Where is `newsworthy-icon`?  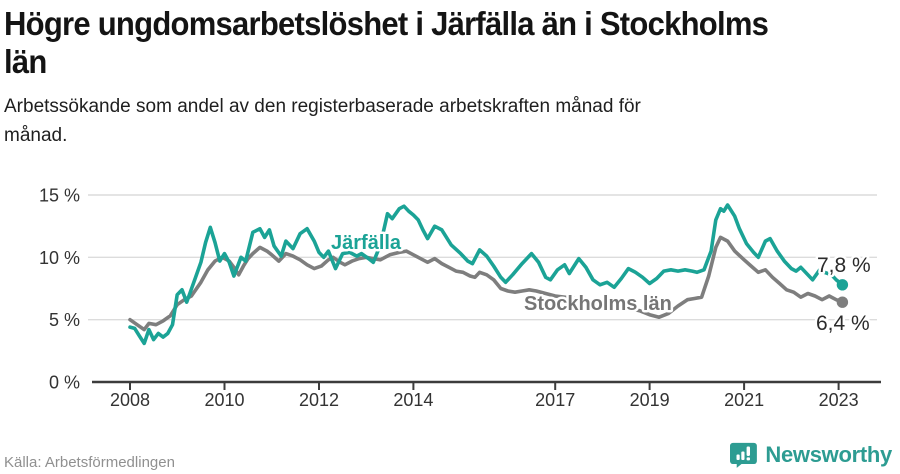 newsworthy-icon is located at coordinates (744, 455).